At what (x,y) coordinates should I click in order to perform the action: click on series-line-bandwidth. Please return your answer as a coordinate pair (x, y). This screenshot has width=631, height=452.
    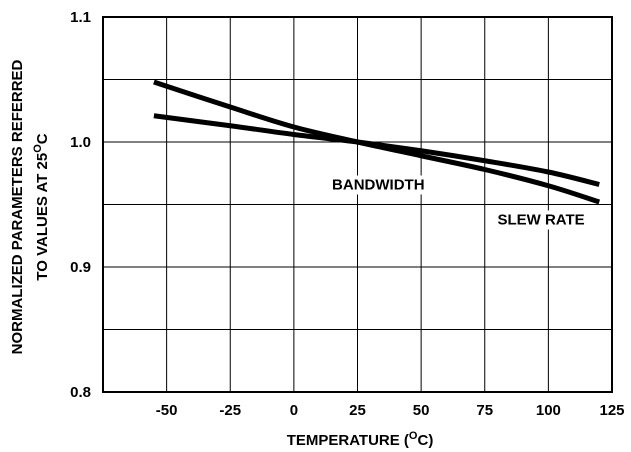
    Looking at the image, I should click on (376, 150).